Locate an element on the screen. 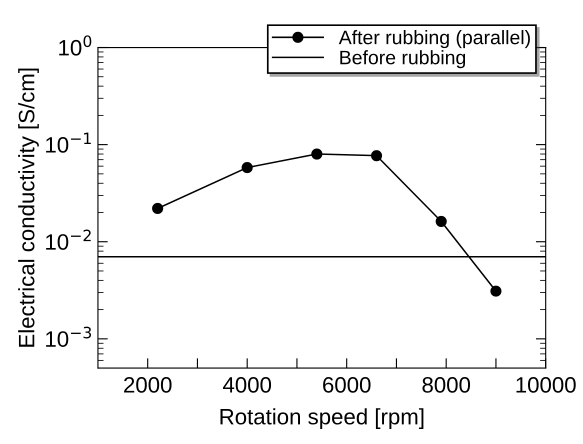  x-tick-label: 4000 is located at coordinates (247, 384).